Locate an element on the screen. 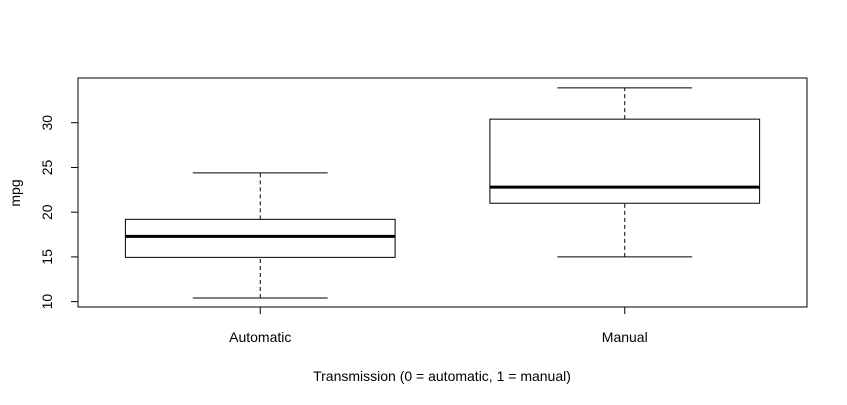 Image resolution: width=847 pixels, height=405 pixels. y-tick-label: 25 is located at coordinates (47, 167).